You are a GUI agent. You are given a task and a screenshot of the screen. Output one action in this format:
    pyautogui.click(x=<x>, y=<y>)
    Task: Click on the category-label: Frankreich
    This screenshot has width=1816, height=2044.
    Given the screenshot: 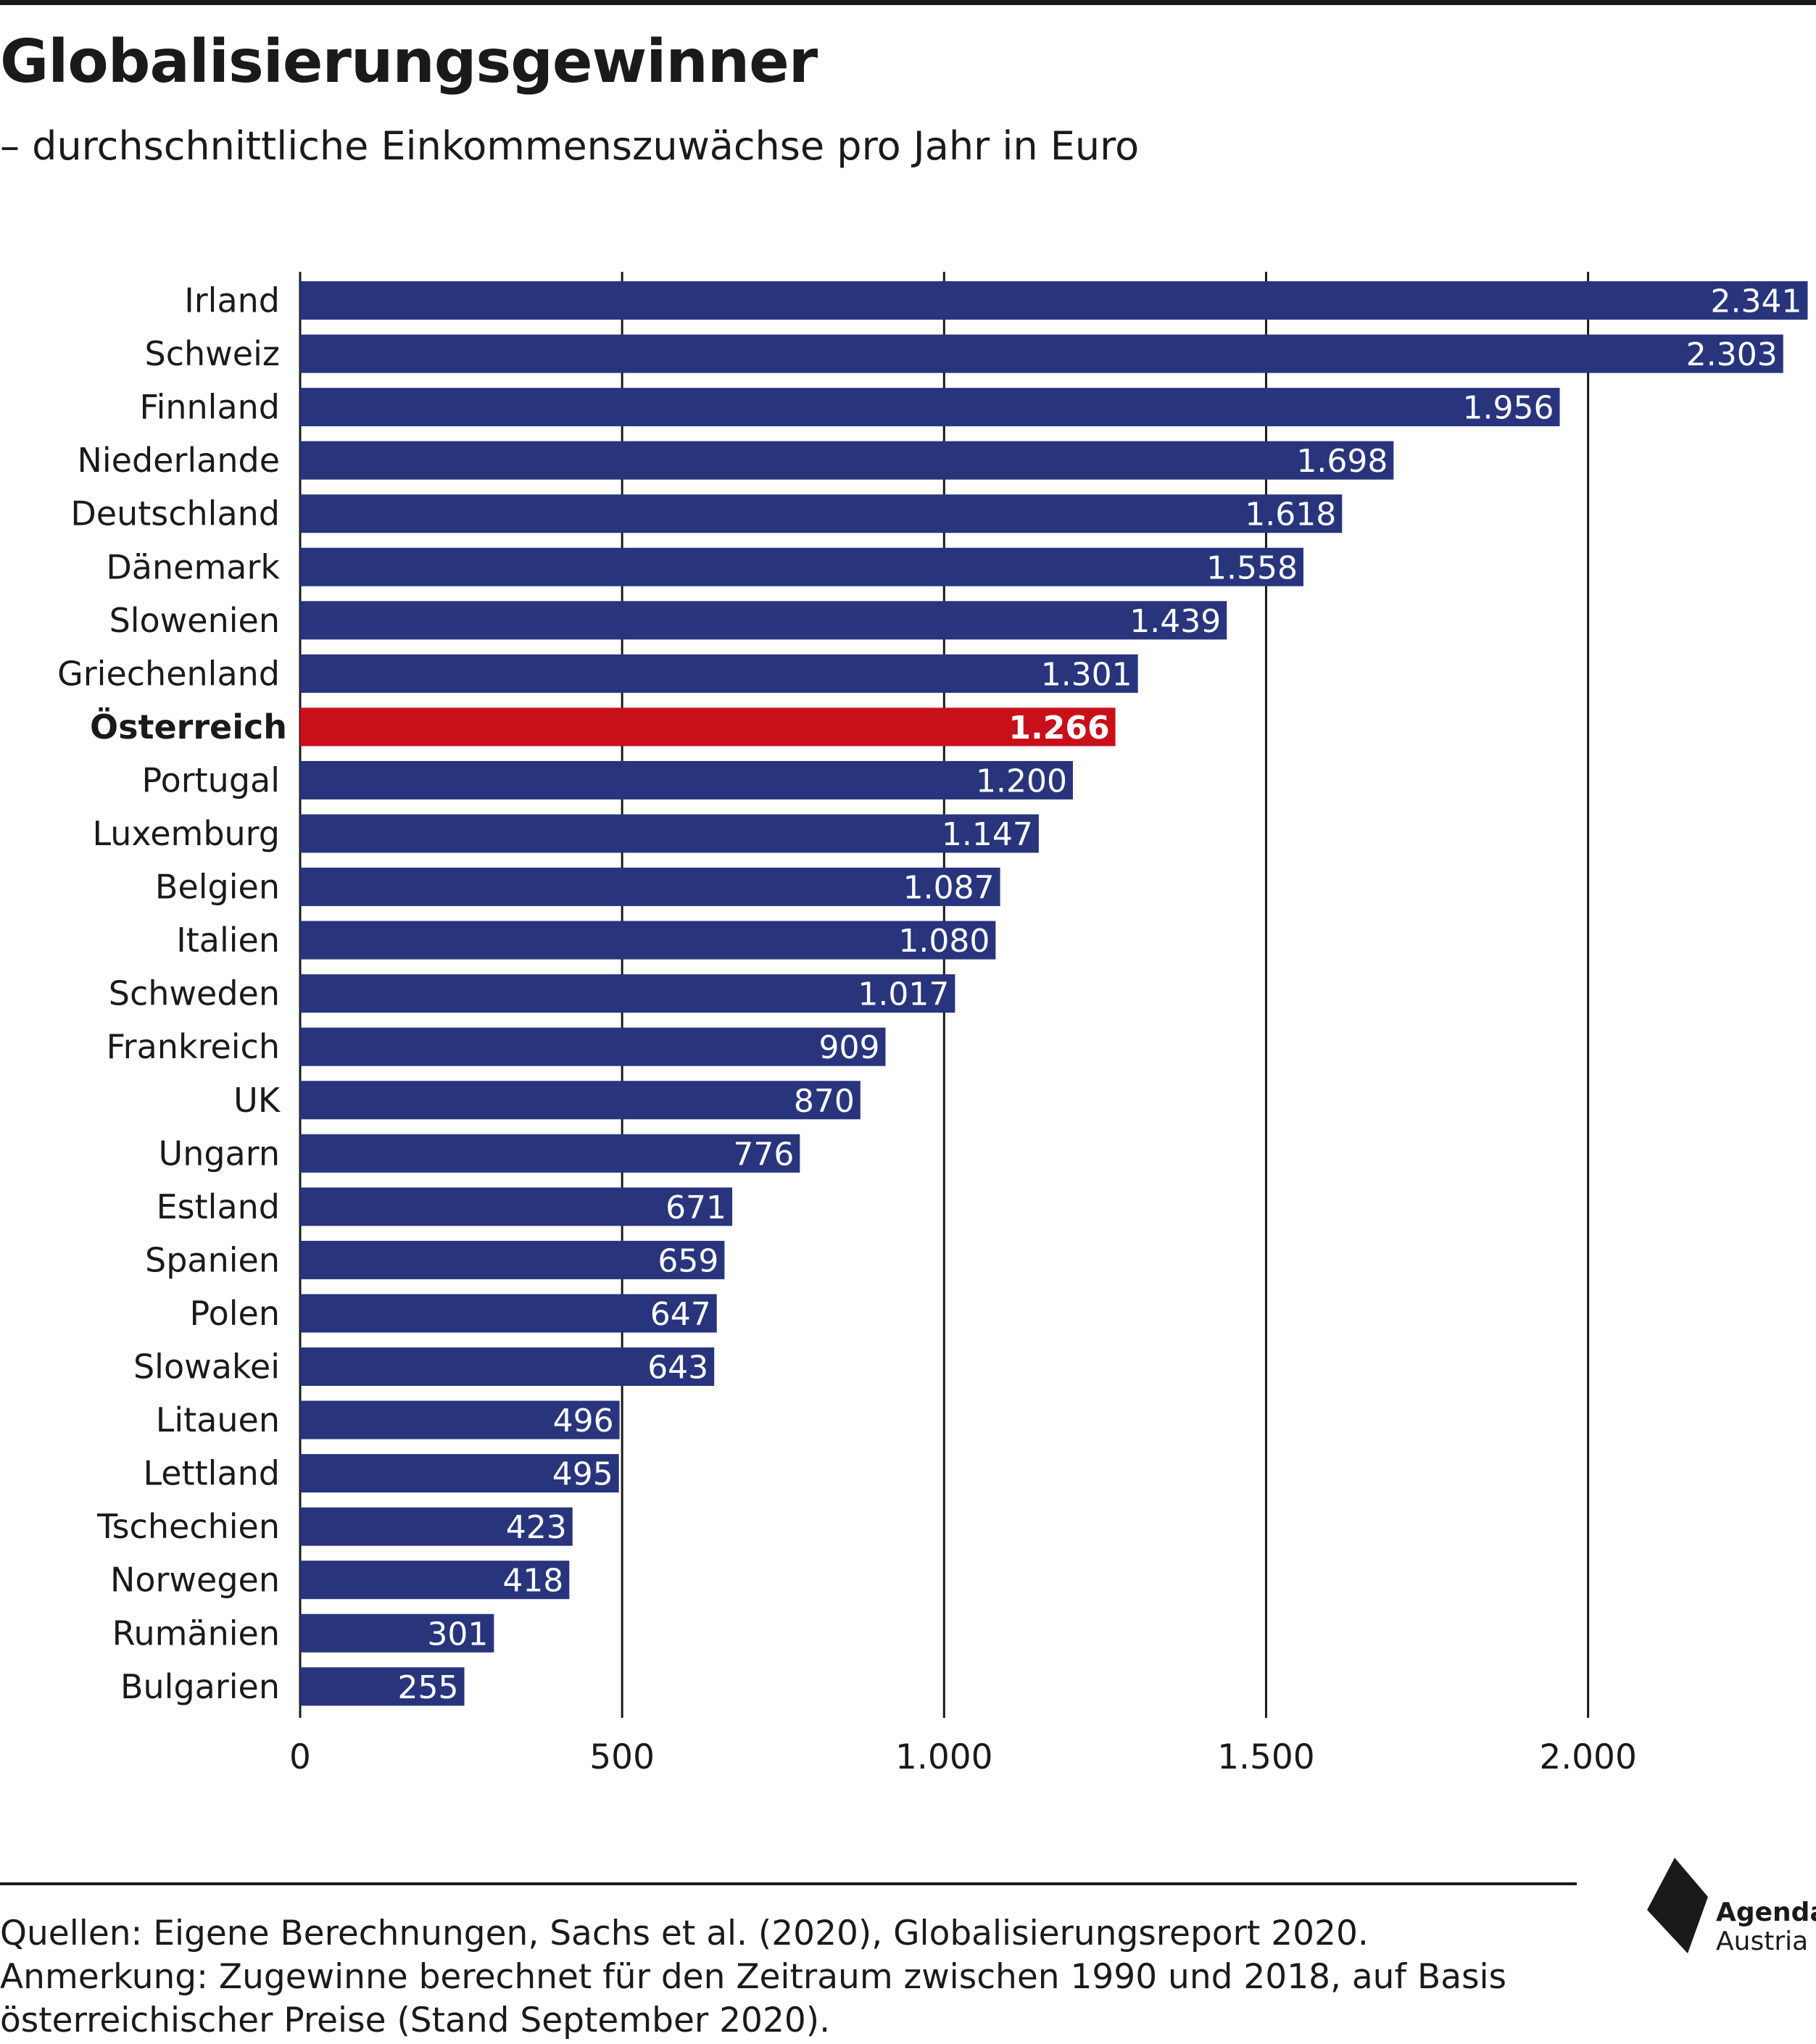 What is the action you would take?
    pyautogui.click(x=193, y=1047)
    